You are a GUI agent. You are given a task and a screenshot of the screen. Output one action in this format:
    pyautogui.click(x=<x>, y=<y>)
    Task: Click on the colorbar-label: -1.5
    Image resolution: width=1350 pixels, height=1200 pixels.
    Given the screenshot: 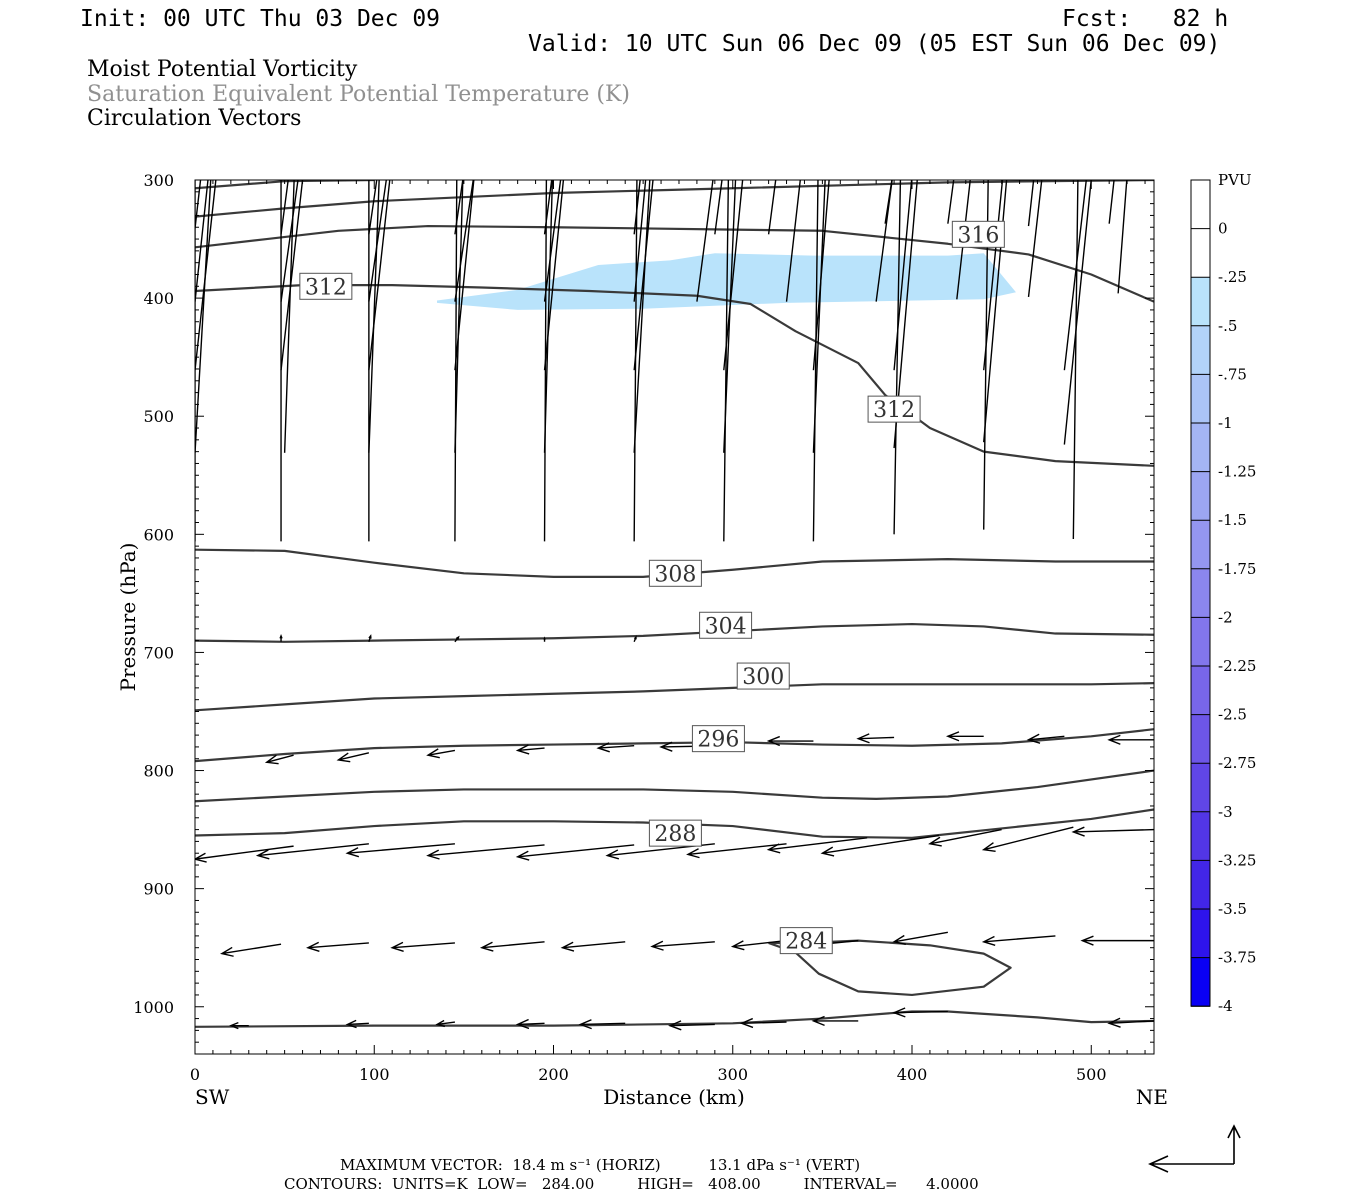 What is the action you would take?
    pyautogui.click(x=1232, y=520)
    